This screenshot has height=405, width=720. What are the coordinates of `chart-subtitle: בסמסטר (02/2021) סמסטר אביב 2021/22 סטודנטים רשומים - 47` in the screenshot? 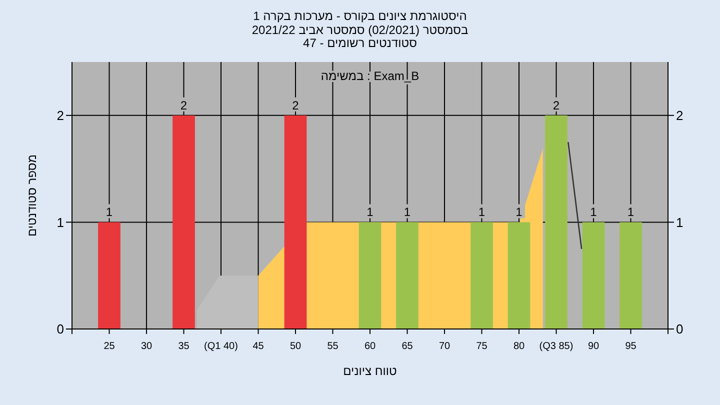 It's located at (360, 36).